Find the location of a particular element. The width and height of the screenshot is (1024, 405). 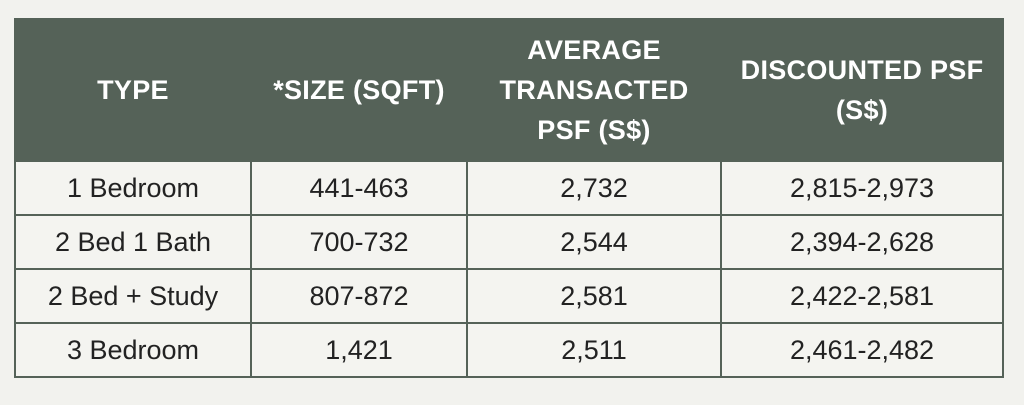

header-type-line: TYPE is located at coordinates (133, 90).